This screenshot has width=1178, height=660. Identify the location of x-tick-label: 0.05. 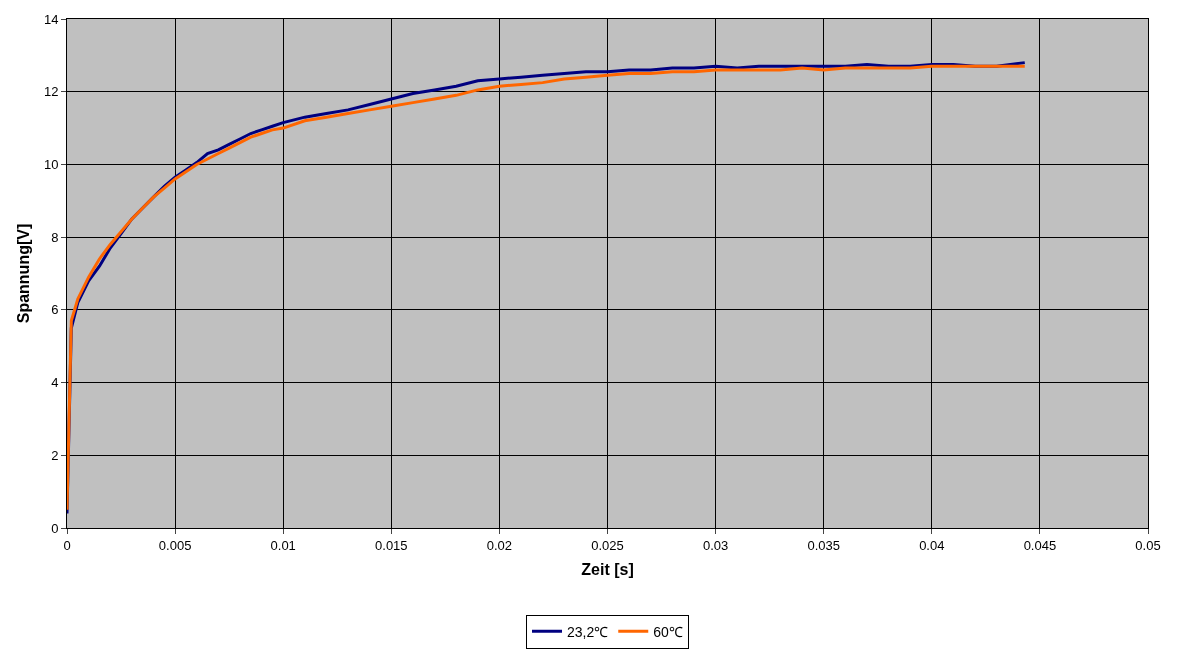
(1148, 545).